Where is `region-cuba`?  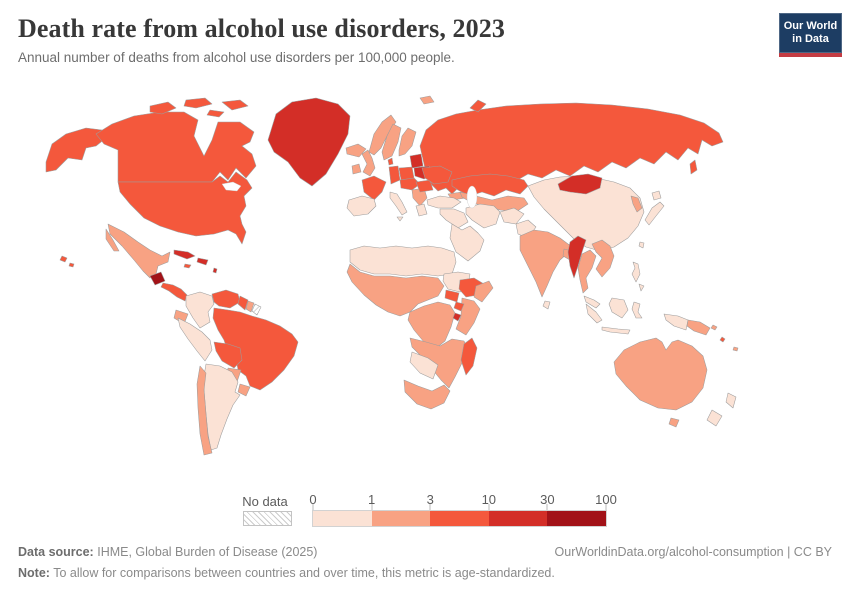 region-cuba is located at coordinates (184, 254).